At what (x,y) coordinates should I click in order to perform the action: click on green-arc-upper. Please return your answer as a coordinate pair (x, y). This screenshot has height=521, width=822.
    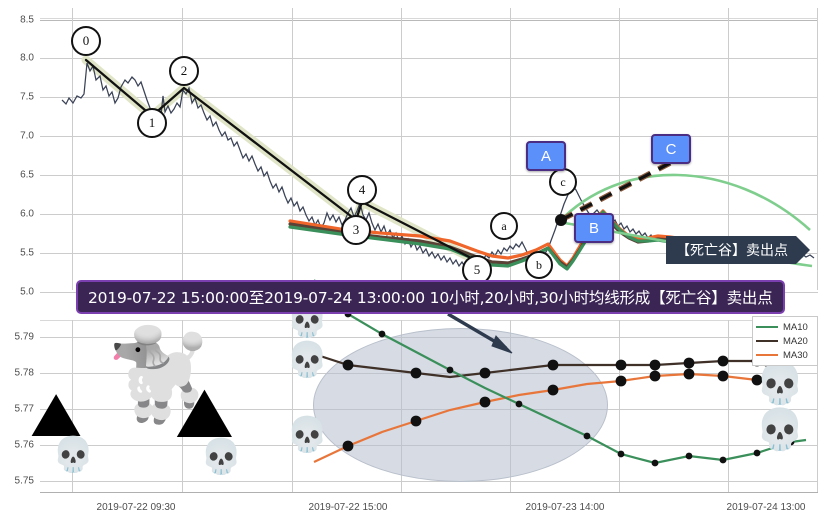
    Looking at the image, I should click on (684, 202).